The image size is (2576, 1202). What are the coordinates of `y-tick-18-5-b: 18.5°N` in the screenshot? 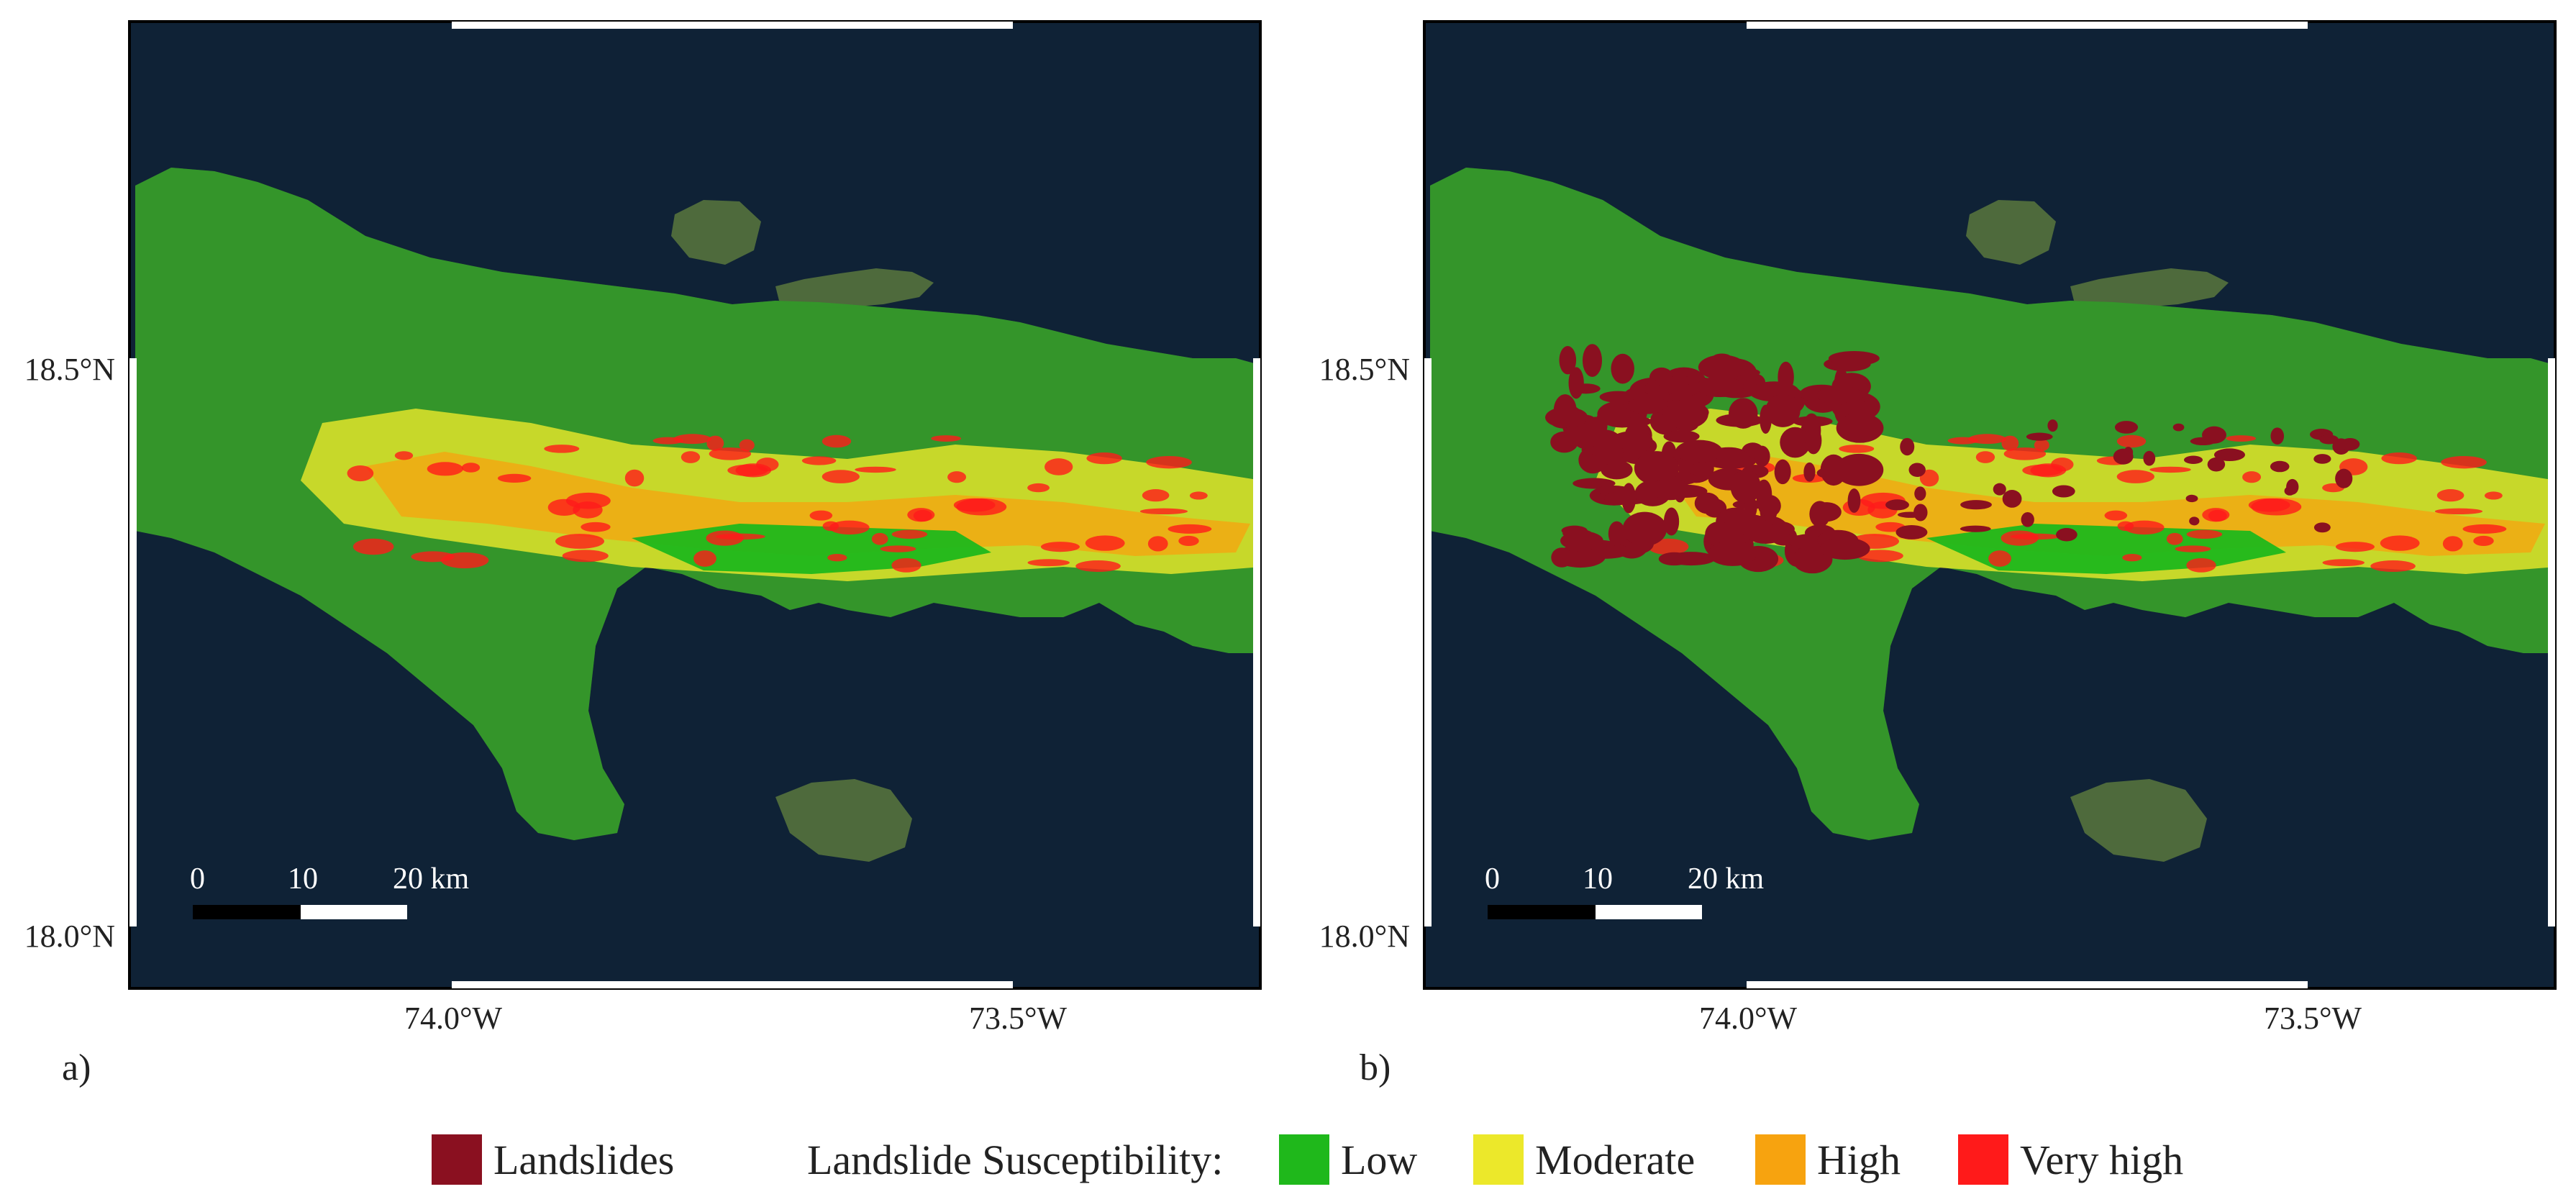 It's located at (1365, 370).